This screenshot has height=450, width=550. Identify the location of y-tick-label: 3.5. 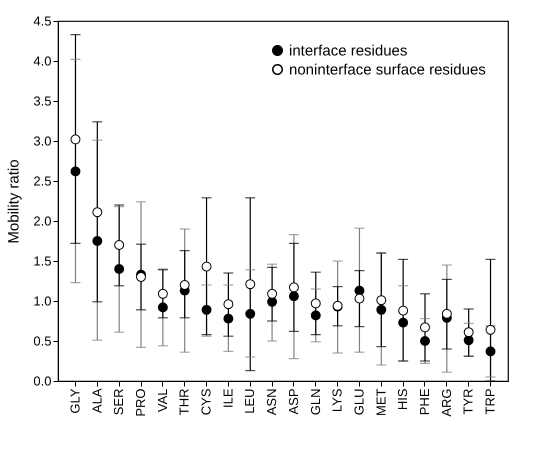
(42, 101).